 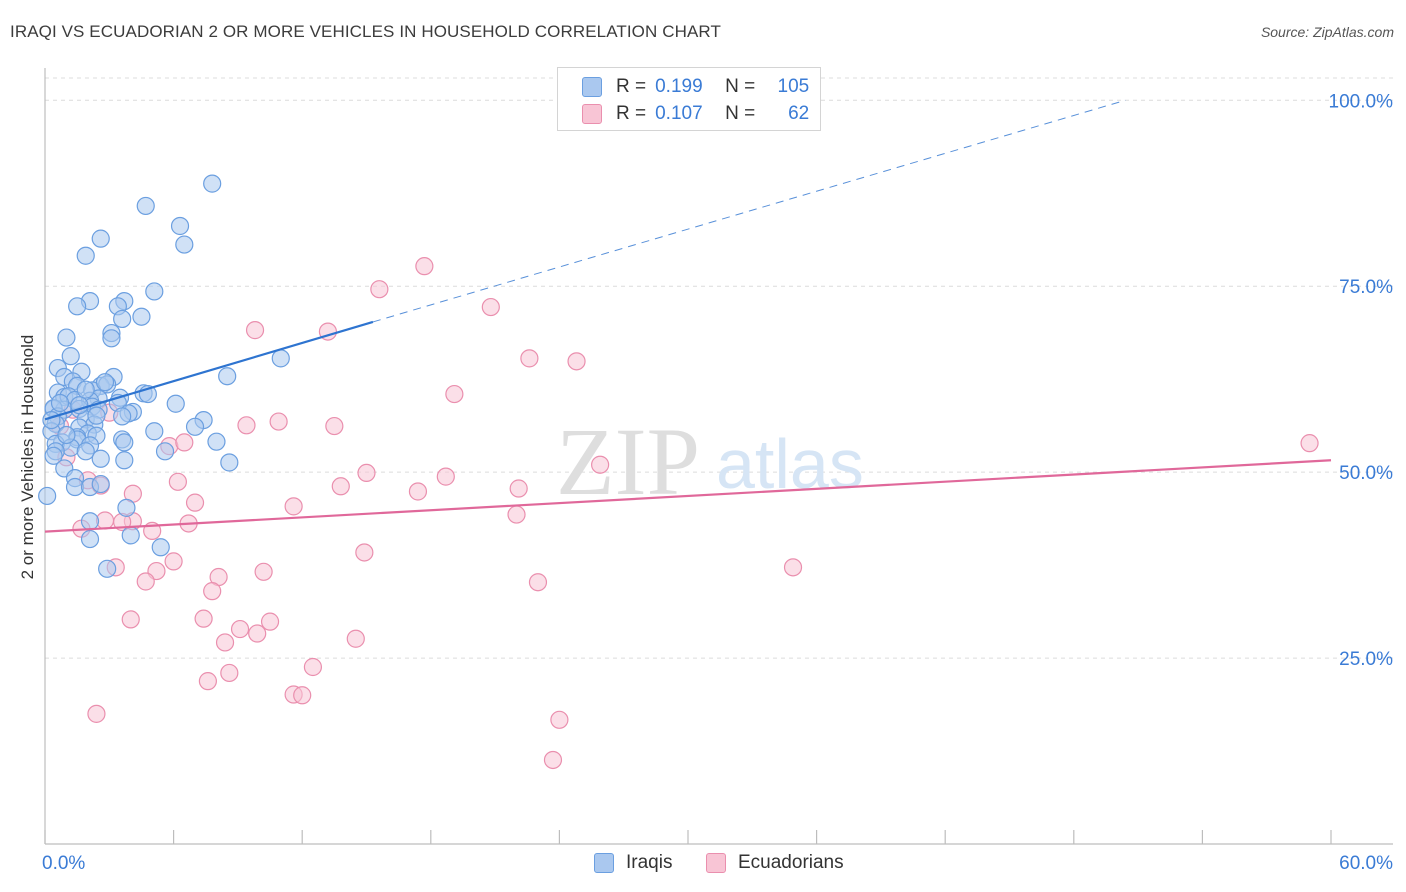 I want to click on legend-item-ecuadorians: Ecuadorians, so click(x=775, y=863).